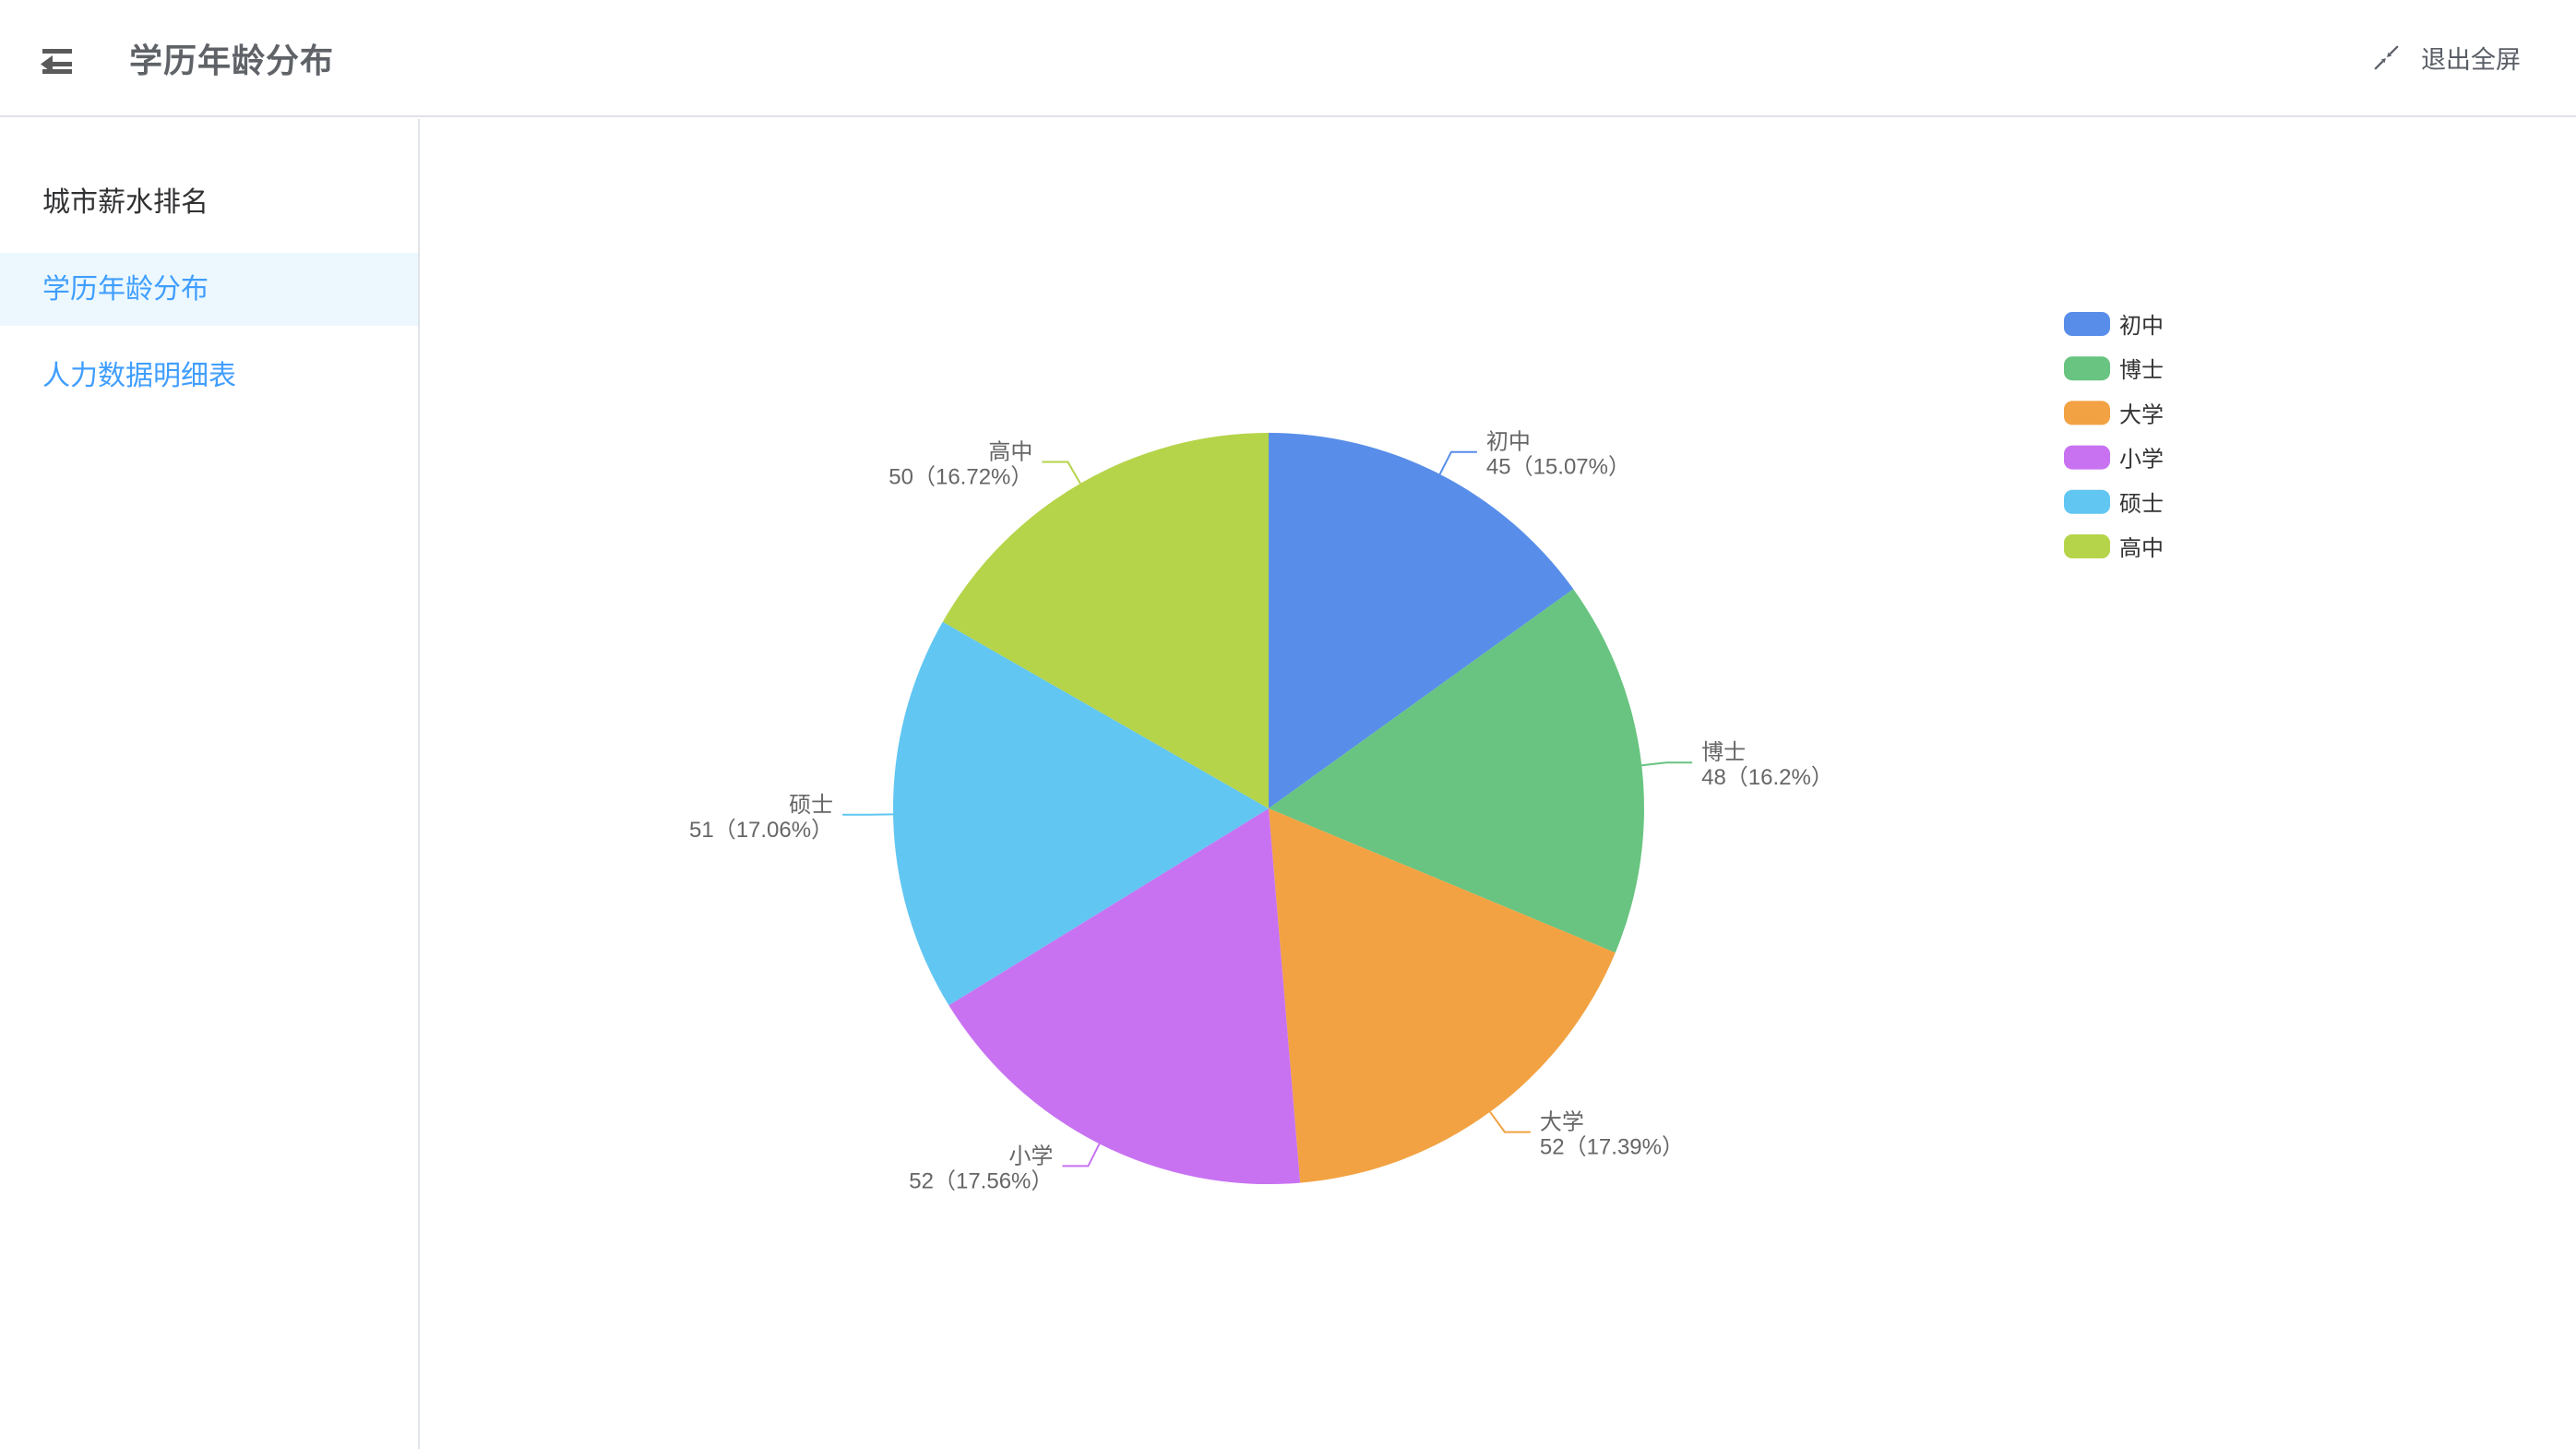 The image size is (2576, 1449). Describe the element at coordinates (1767, 765) in the screenshot. I see `pie-label-博士: 博士 48（16.2%）` at that location.